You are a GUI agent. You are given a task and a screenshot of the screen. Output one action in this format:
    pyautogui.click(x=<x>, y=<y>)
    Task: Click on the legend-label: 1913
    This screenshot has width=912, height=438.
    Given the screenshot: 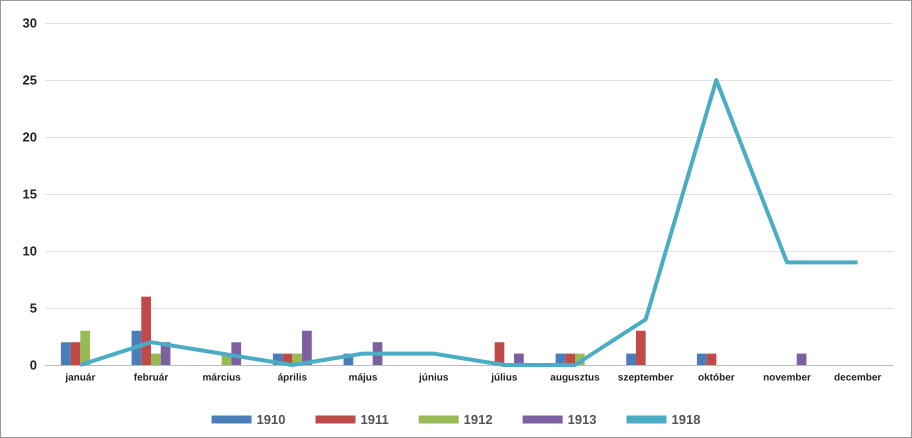 What is the action you would take?
    pyautogui.click(x=582, y=419)
    